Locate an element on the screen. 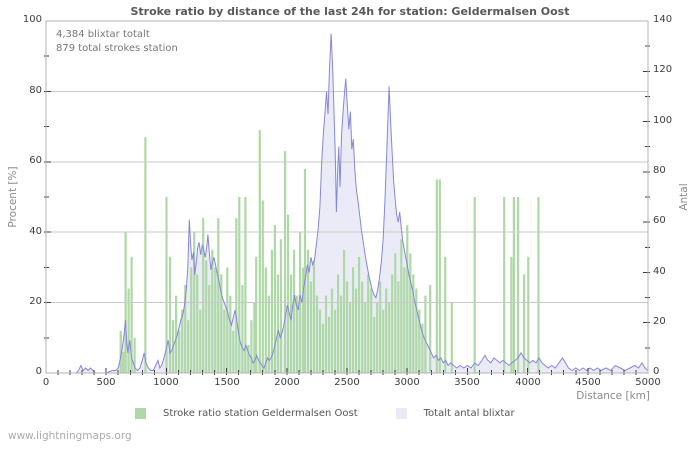 This screenshot has width=700, height=450. x-tick: 2000 is located at coordinates (287, 382).